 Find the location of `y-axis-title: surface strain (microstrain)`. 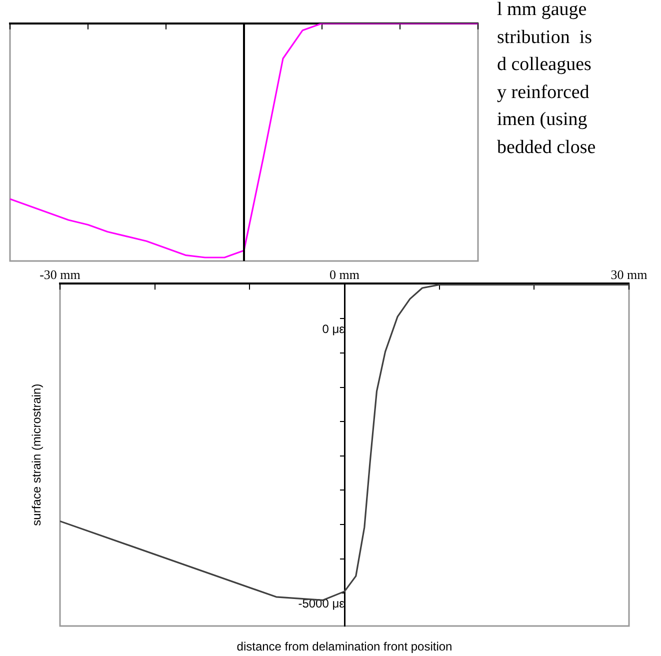

y-axis-title: surface strain (microstrain) is located at coordinates (36, 455).